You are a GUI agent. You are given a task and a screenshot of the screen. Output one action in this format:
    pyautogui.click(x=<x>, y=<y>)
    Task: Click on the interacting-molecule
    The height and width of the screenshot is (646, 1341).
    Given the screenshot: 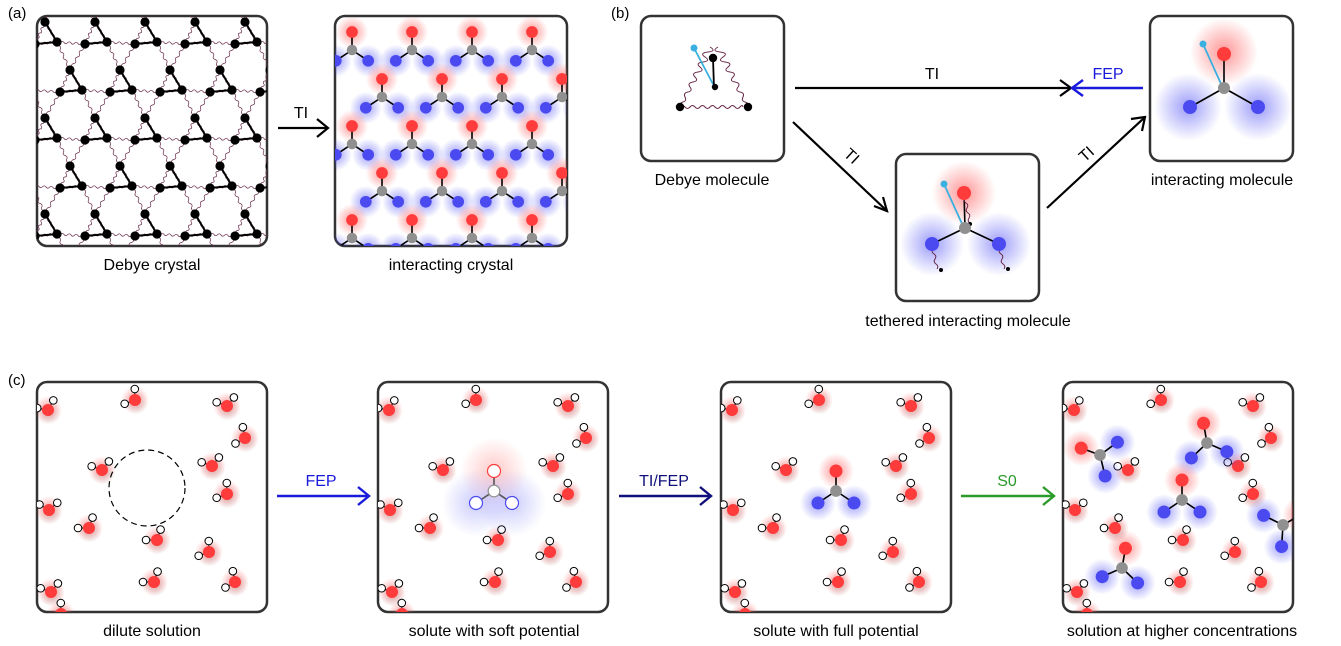 What is the action you would take?
    pyautogui.click(x=1223, y=79)
    